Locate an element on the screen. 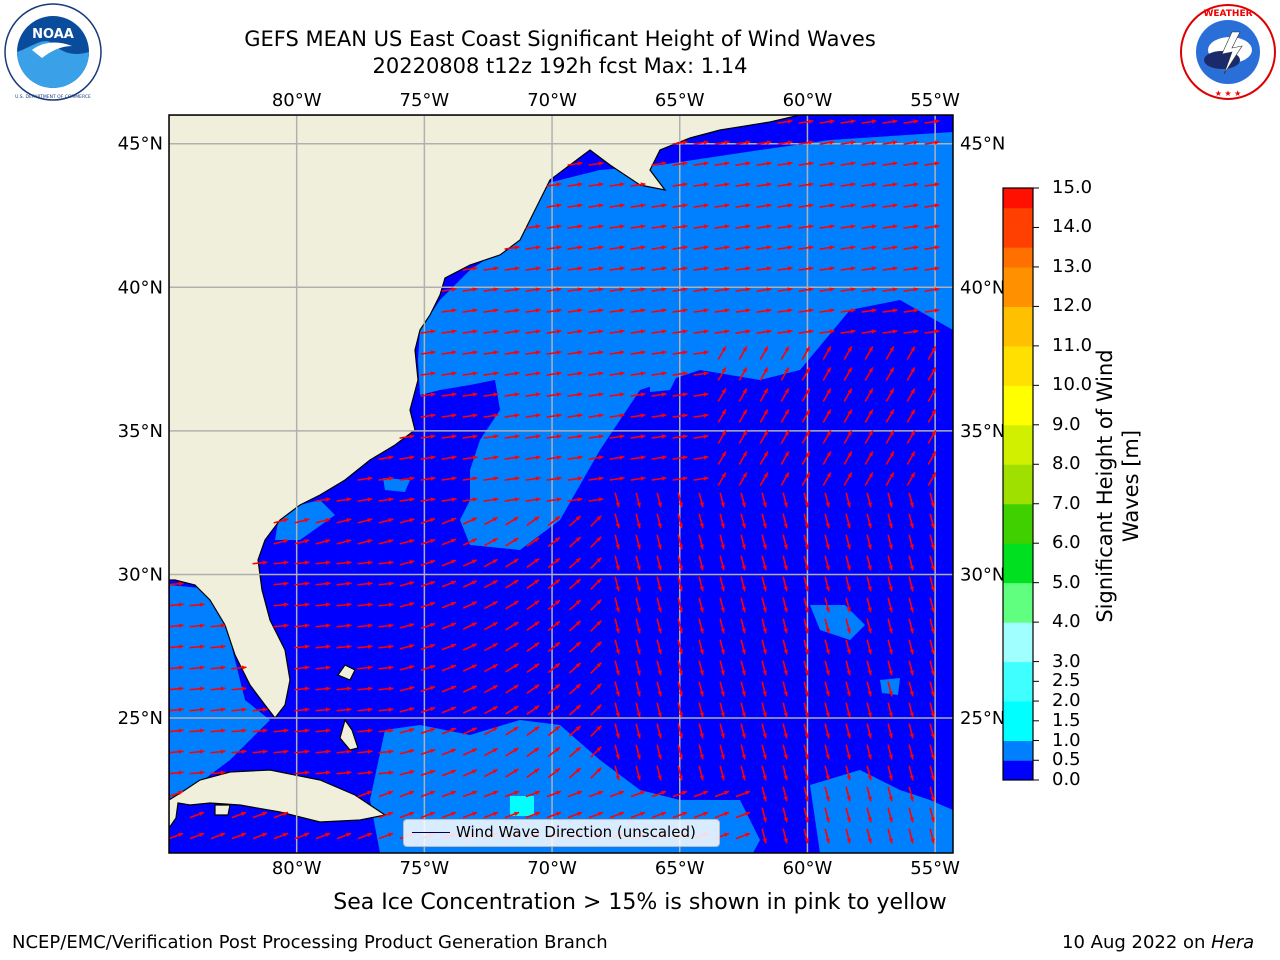  legend-line-swatch is located at coordinates (431, 832).